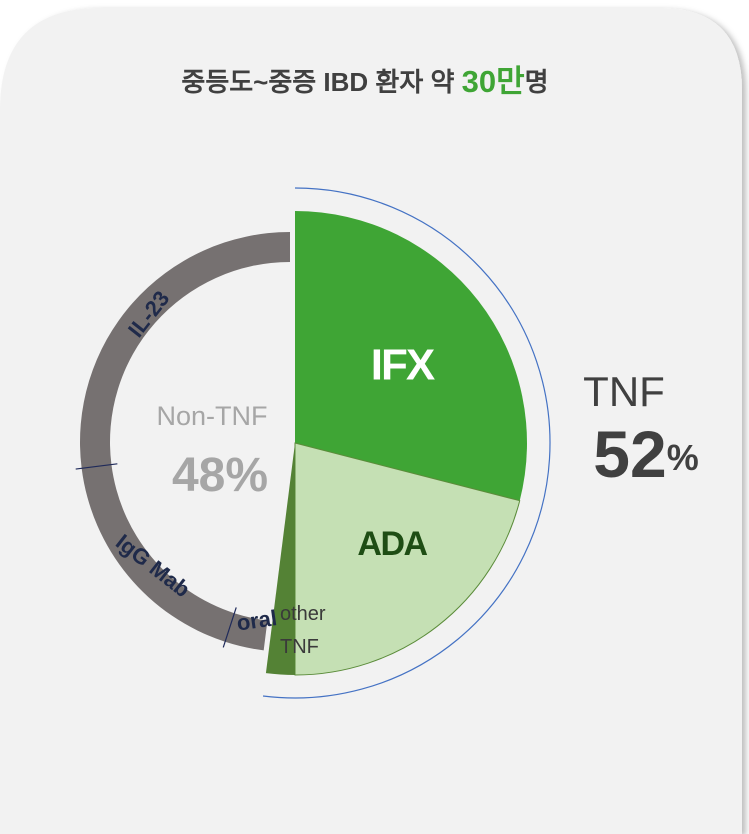 The height and width of the screenshot is (834, 749). What do you see at coordinates (624, 391) in the screenshot?
I see `group-name: TNF` at bounding box center [624, 391].